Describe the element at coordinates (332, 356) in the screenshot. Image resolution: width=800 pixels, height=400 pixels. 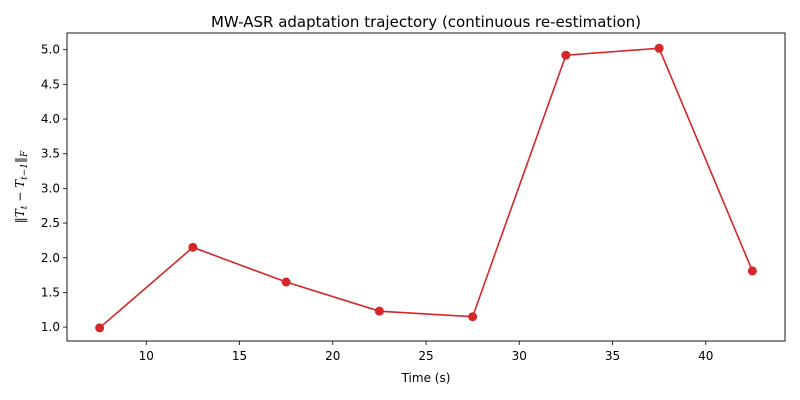
I see `x-tick-label: 20` at that location.